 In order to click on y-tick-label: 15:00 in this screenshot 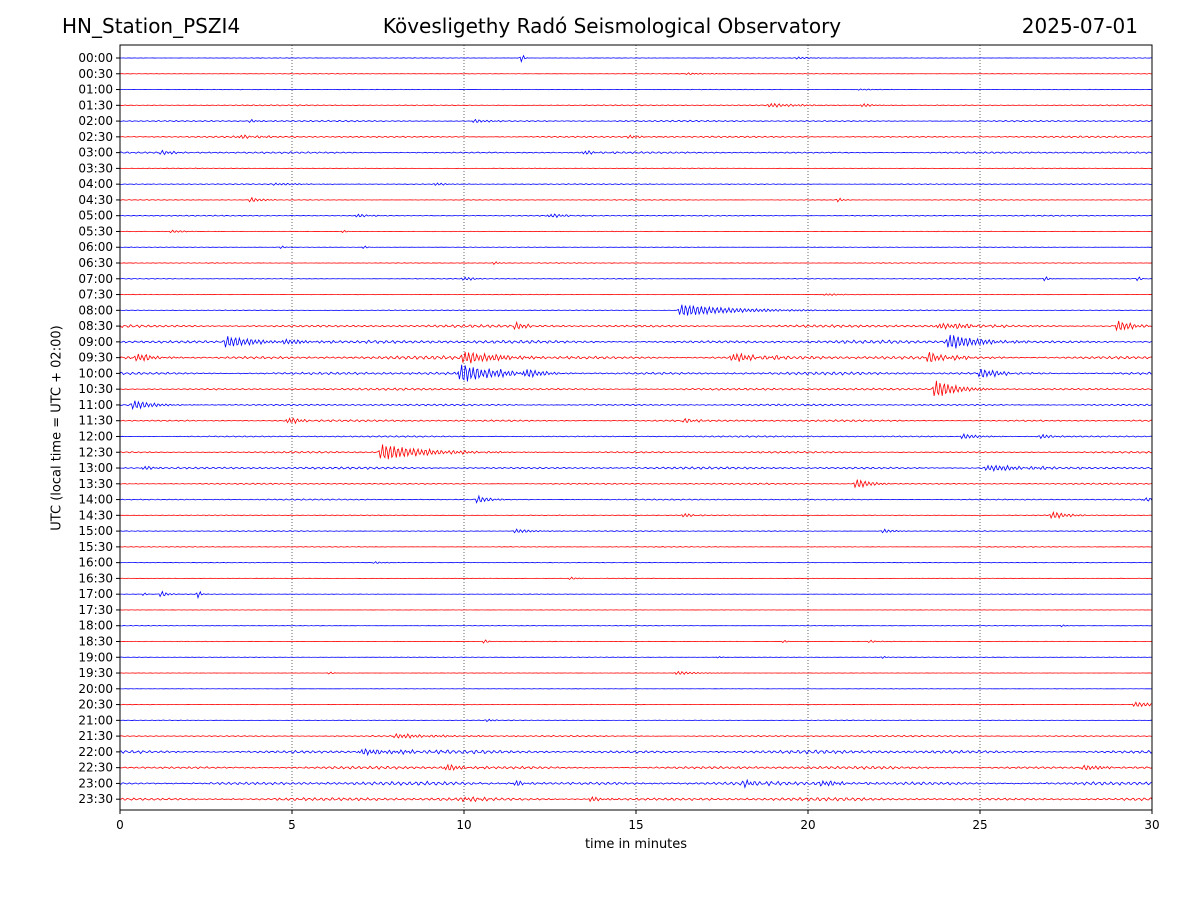, I will do `click(95, 531)`.